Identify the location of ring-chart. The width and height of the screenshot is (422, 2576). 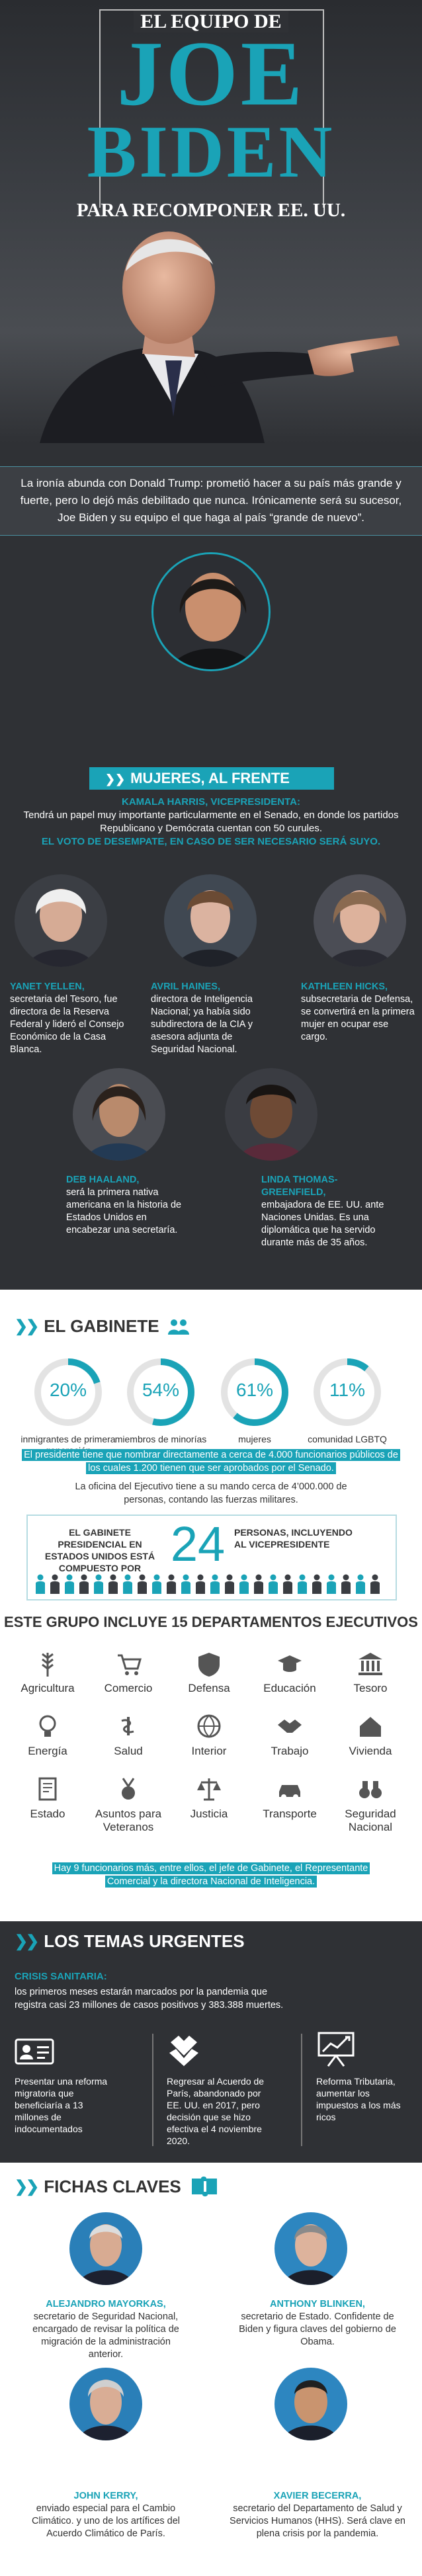
(347, 1392).